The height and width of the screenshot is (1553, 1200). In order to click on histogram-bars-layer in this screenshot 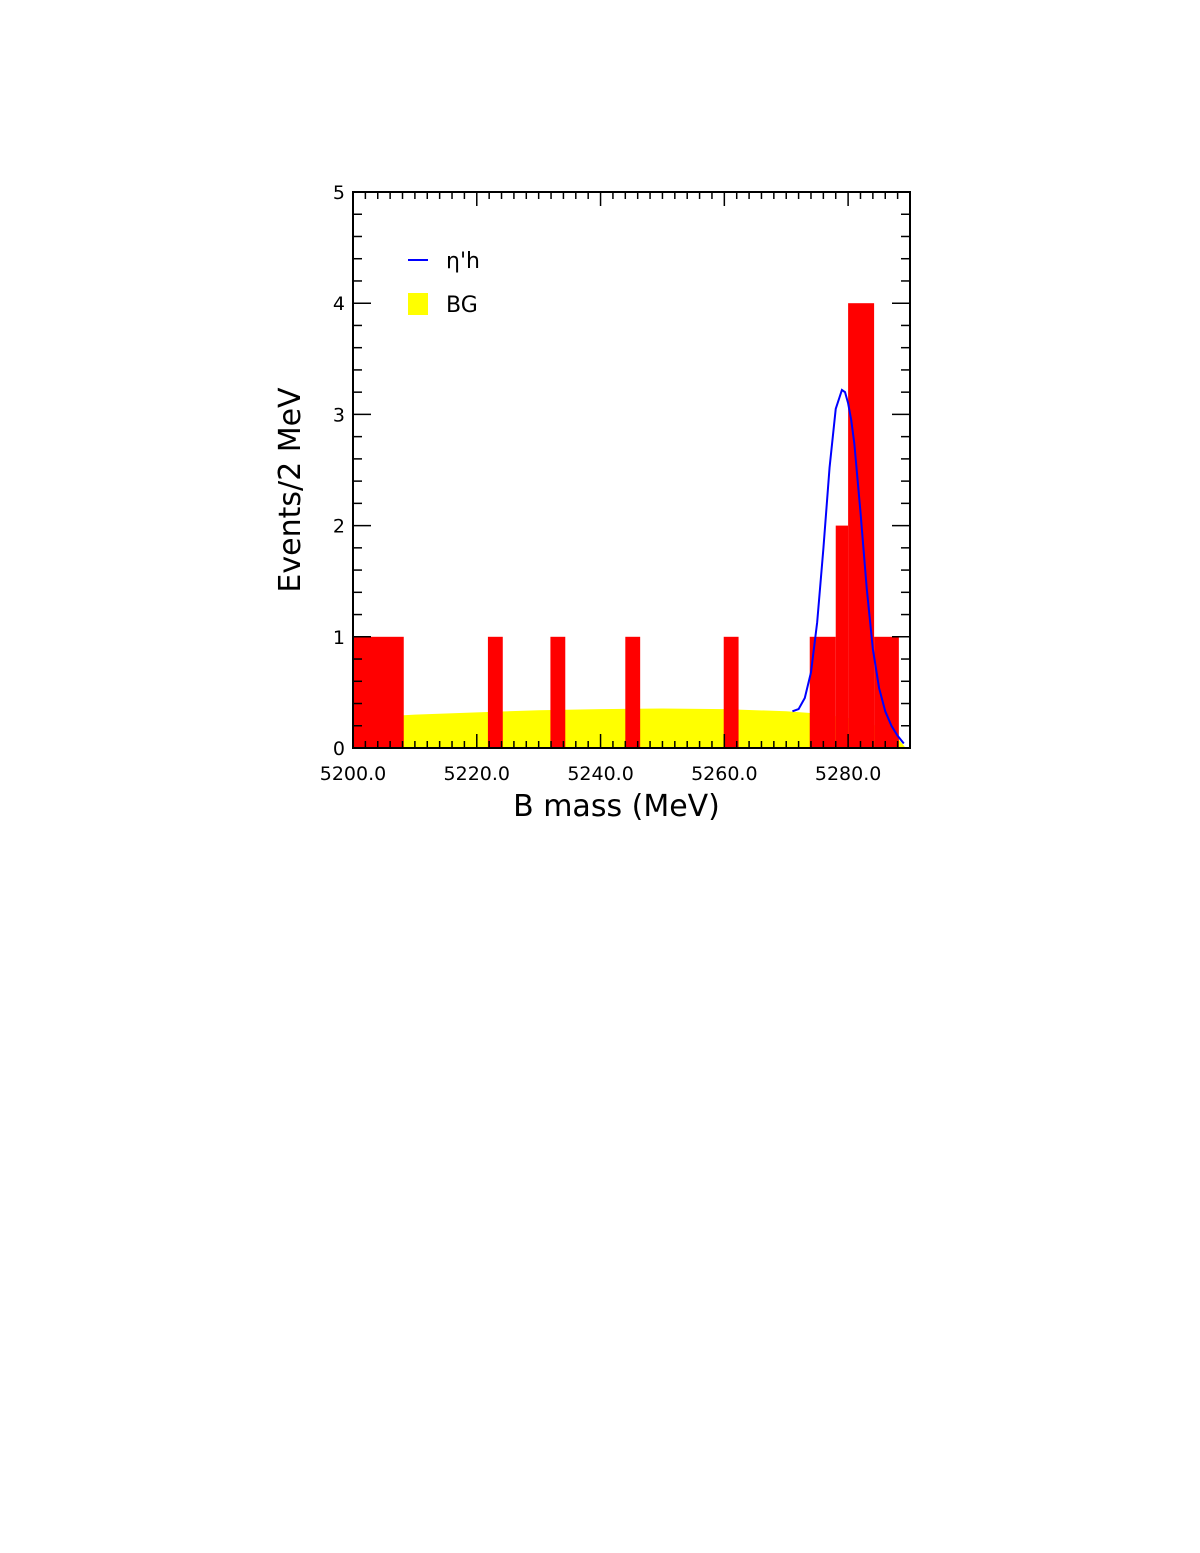, I will do `click(626, 525)`.